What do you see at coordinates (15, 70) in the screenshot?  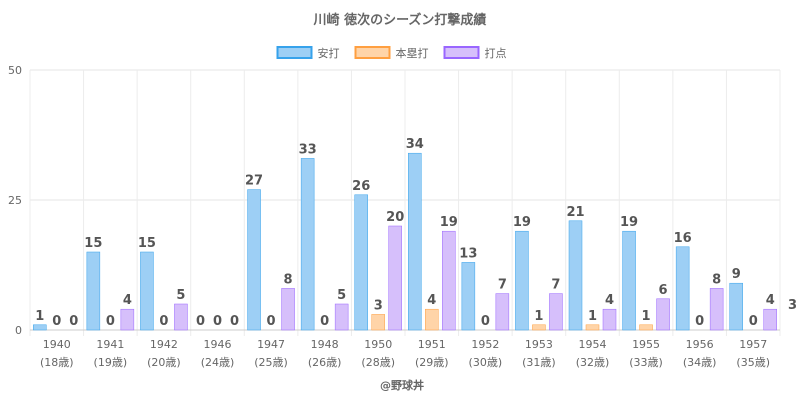 I see `y-tick-label: 50` at bounding box center [15, 70].